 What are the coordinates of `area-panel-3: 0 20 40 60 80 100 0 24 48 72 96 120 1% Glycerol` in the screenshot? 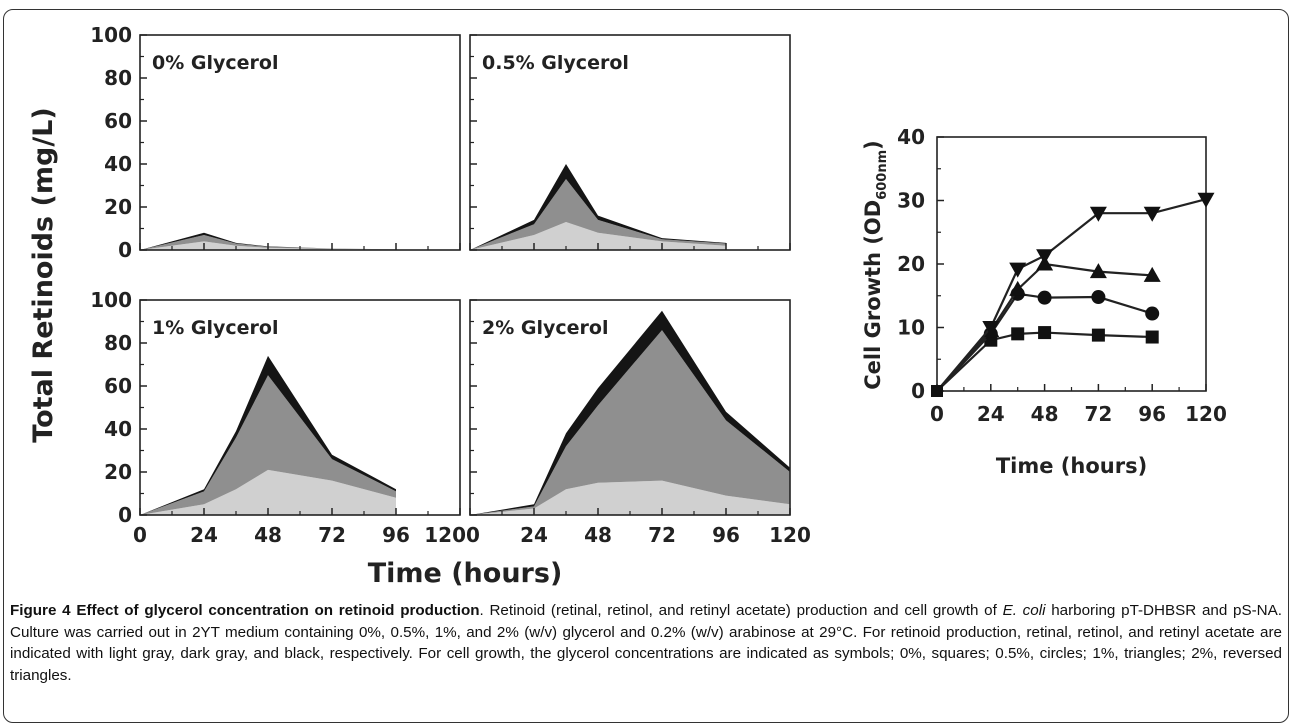 It's located at (278, 417).